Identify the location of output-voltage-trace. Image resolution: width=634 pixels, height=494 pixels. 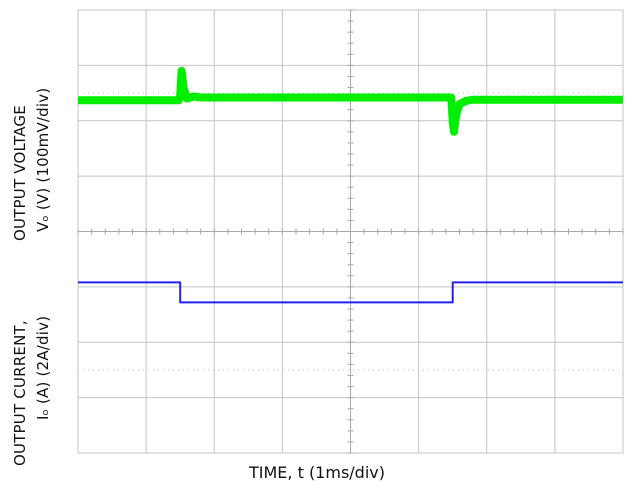
(350, 101).